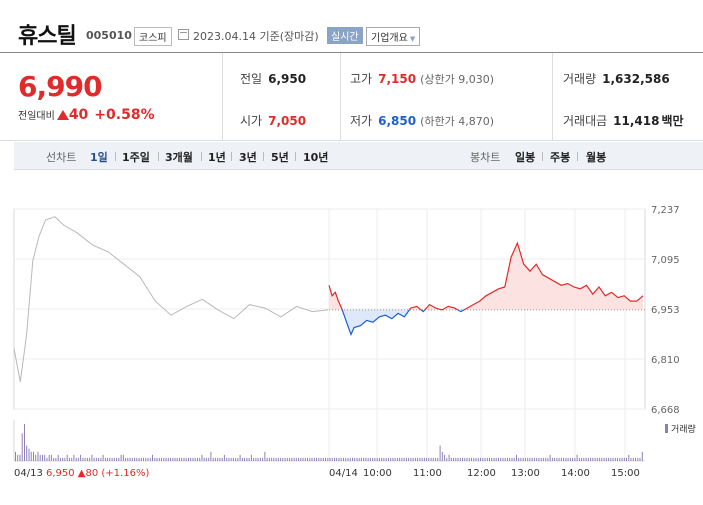 Image resolution: width=703 pixels, height=505 pixels. What do you see at coordinates (427, 473) in the screenshot?
I see `x-tick-label: 11:00` at bounding box center [427, 473].